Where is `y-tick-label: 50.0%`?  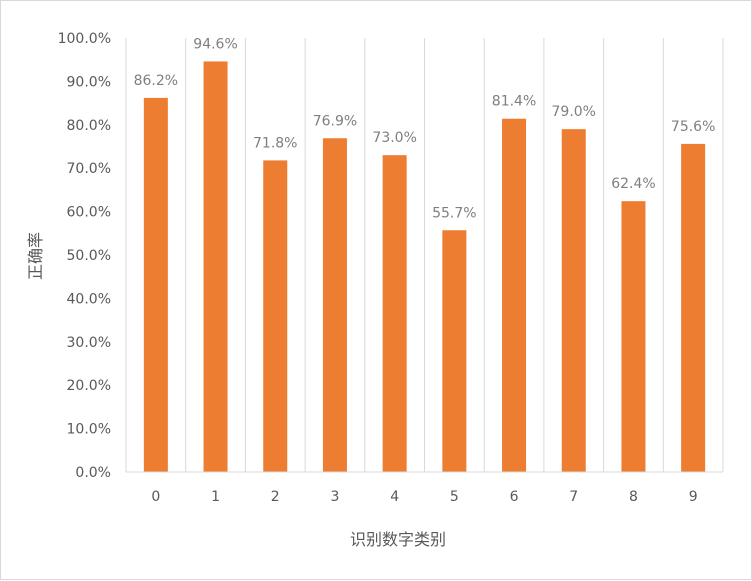
y-tick-label: 50.0% is located at coordinates (89, 256).